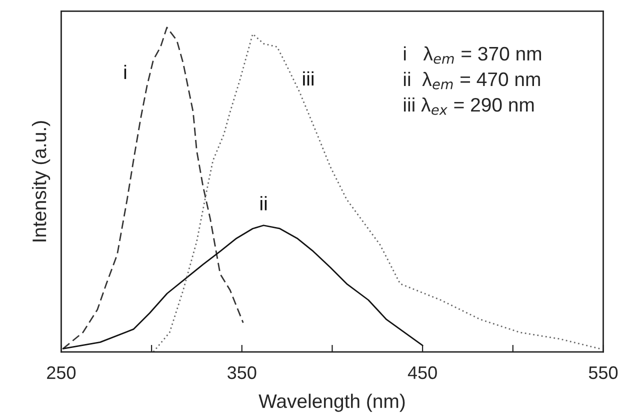 Image resolution: width=631 pixels, height=415 pixels. What do you see at coordinates (331, 403) in the screenshot?
I see `x-axis-title: Wavelength (nm)` at bounding box center [331, 403].